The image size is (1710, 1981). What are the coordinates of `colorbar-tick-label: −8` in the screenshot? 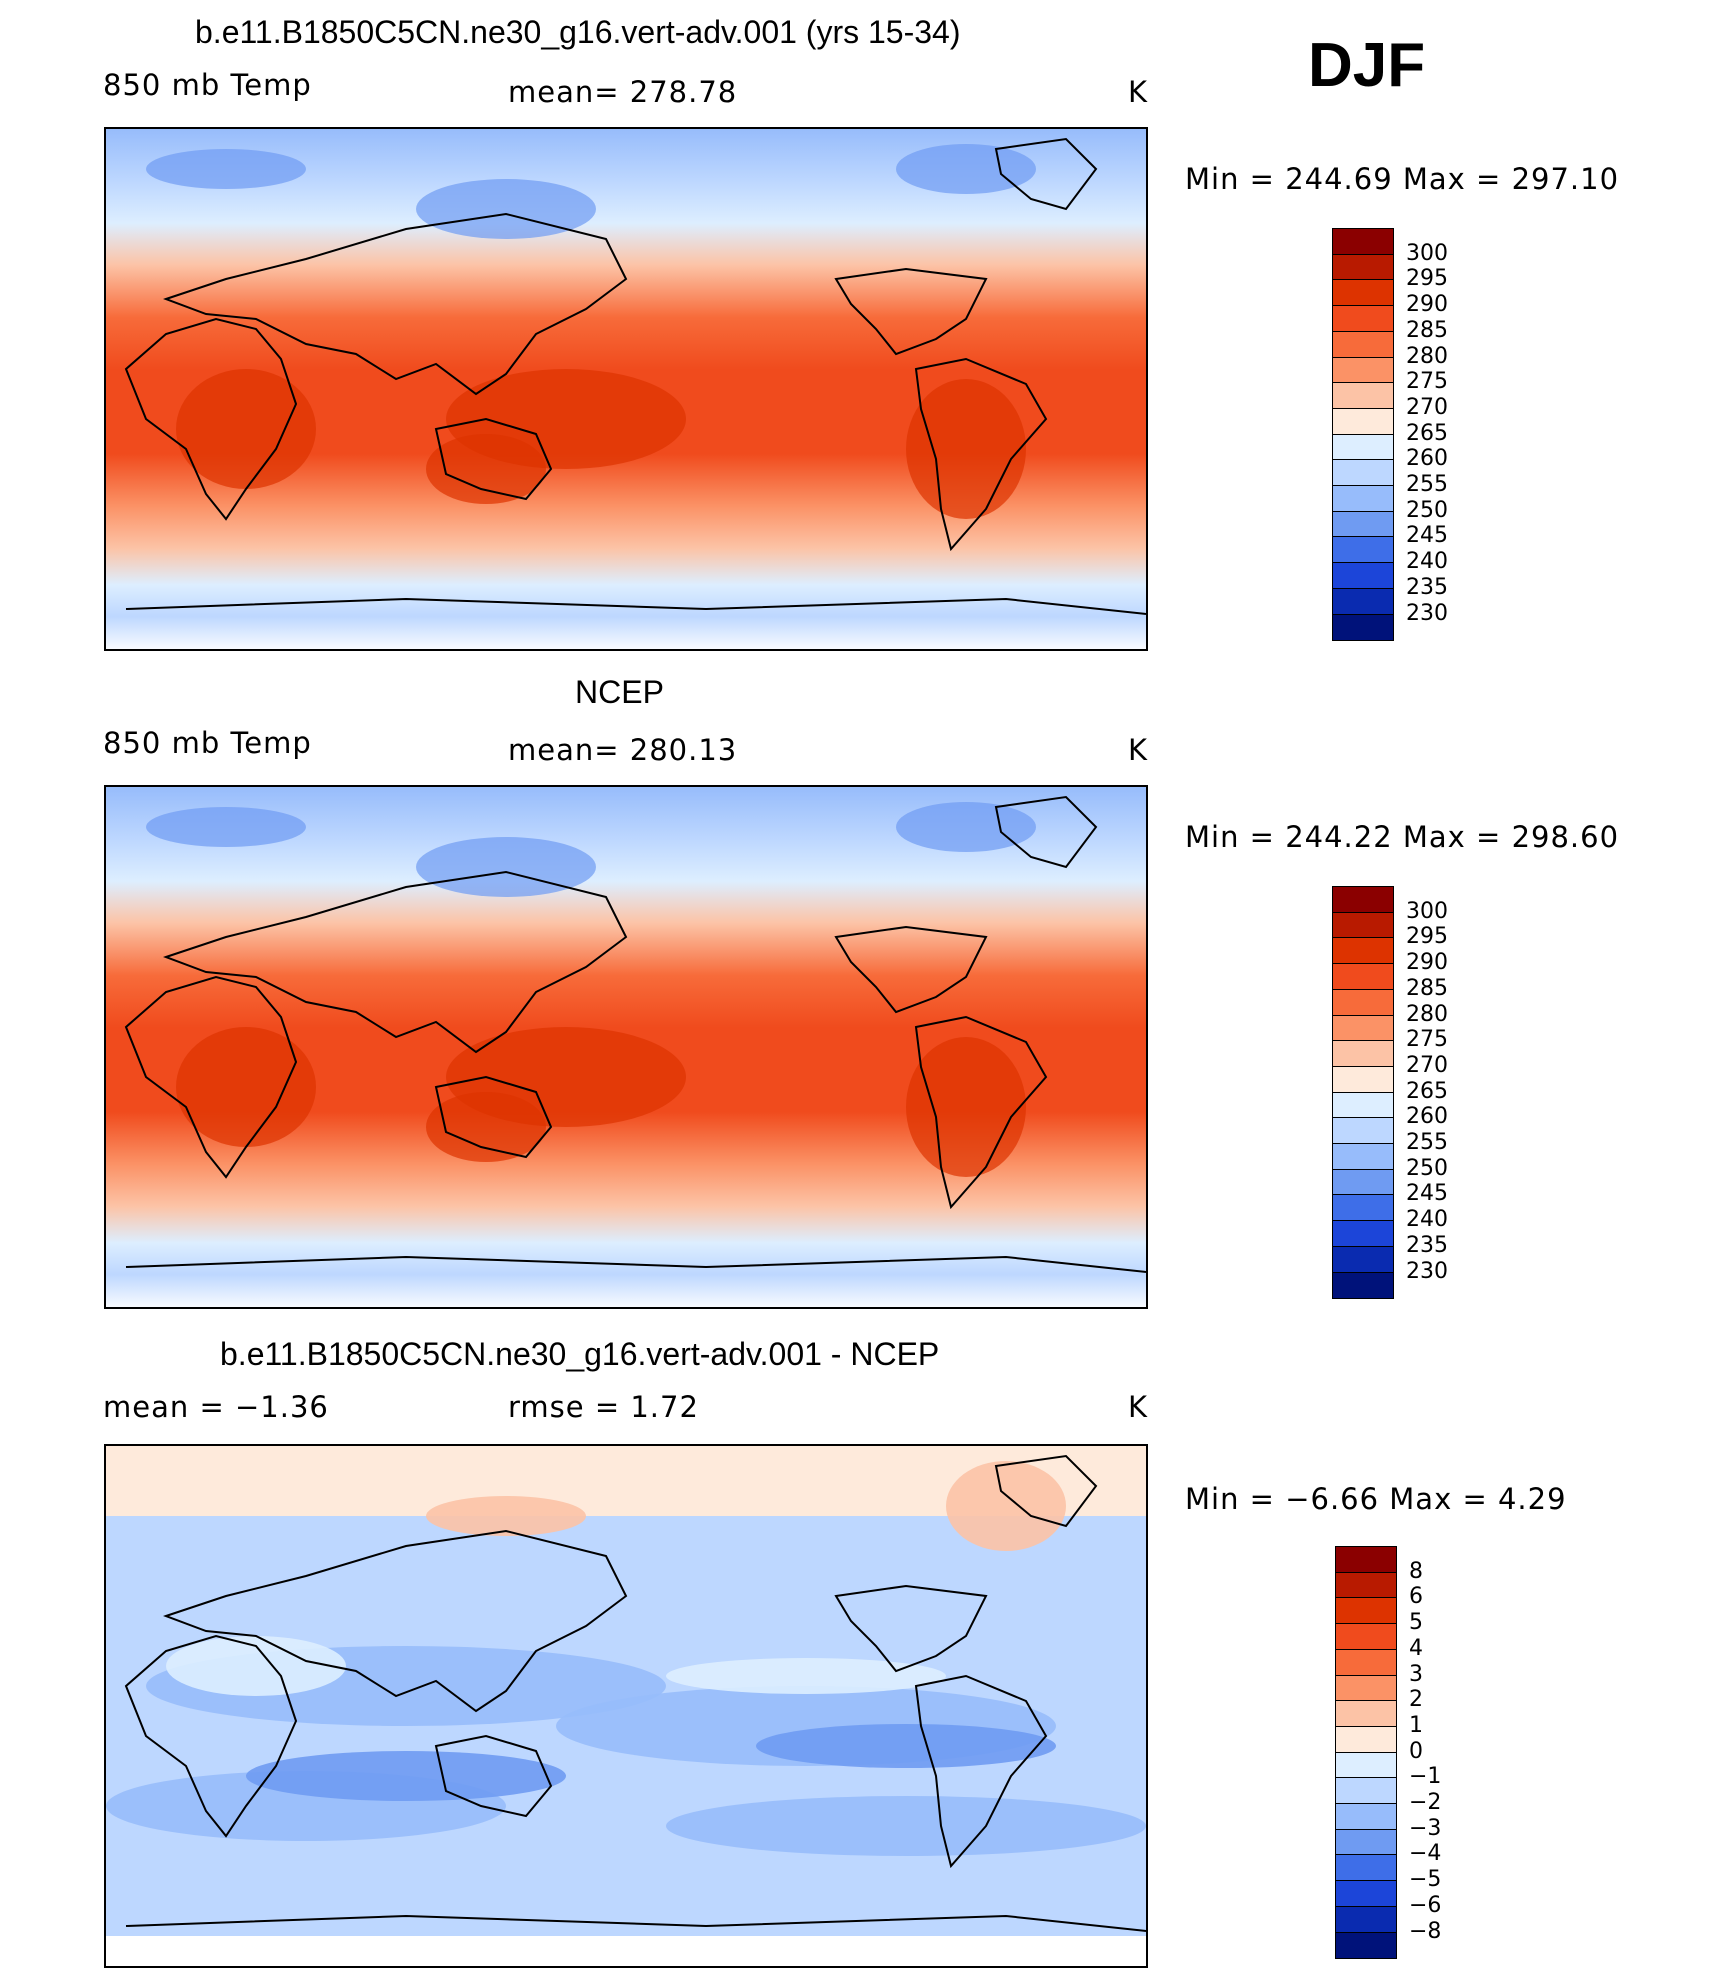 It's located at (1425, 1931).